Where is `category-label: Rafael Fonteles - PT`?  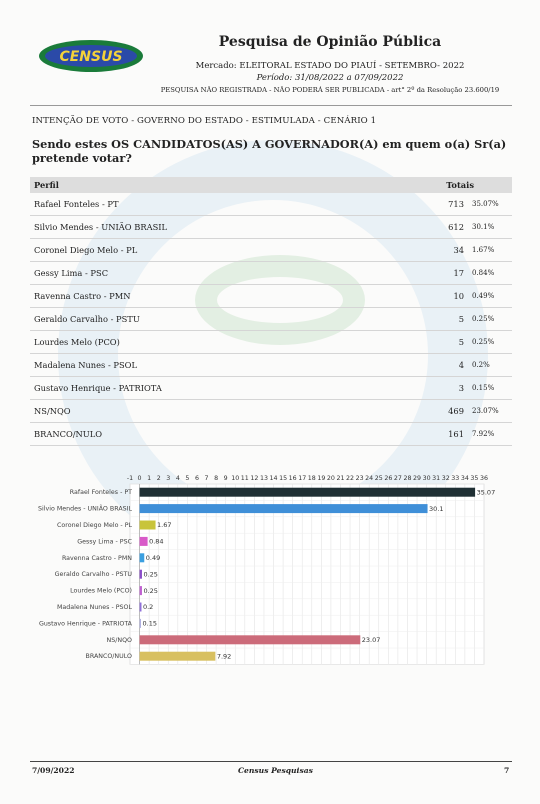
category-label: Rafael Fonteles - PT is located at coordinates (101, 492).